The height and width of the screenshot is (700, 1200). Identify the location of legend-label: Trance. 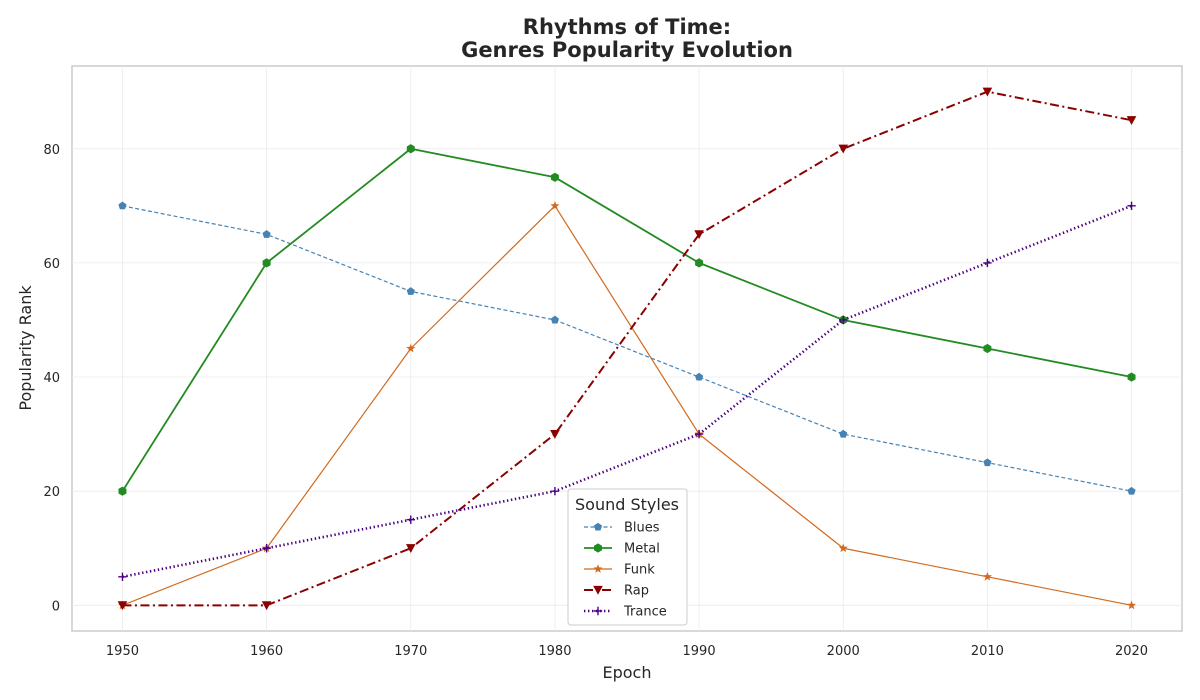
(645, 612).